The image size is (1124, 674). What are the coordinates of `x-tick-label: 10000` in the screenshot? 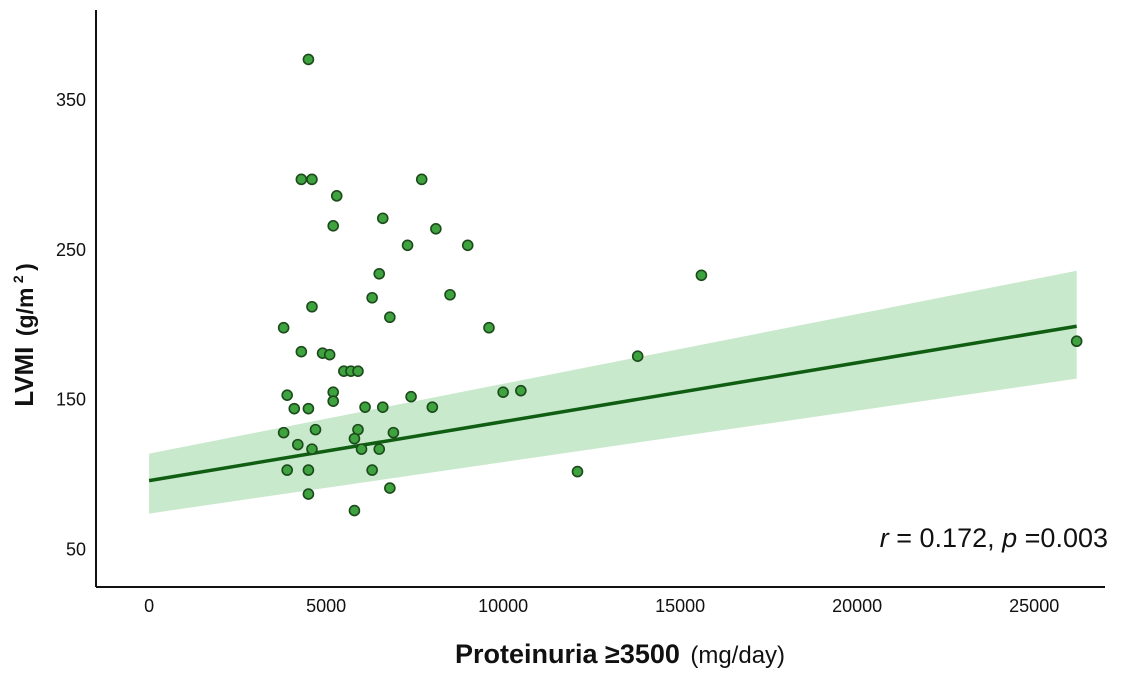 It's located at (503, 606).